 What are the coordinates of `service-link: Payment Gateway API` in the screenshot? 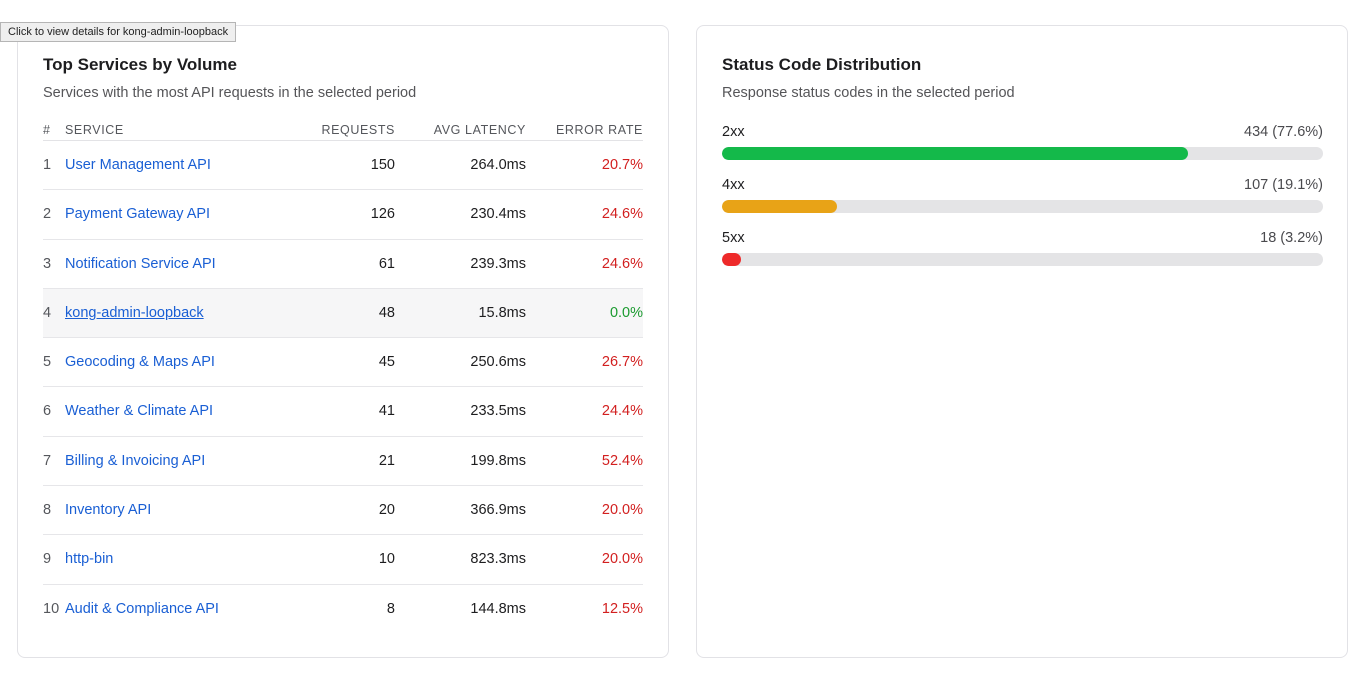 It's located at (138, 214).